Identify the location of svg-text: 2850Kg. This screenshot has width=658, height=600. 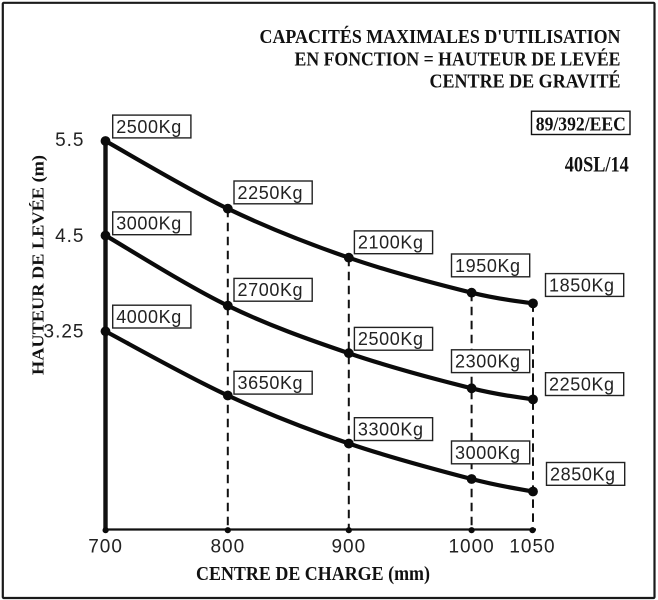
(583, 474).